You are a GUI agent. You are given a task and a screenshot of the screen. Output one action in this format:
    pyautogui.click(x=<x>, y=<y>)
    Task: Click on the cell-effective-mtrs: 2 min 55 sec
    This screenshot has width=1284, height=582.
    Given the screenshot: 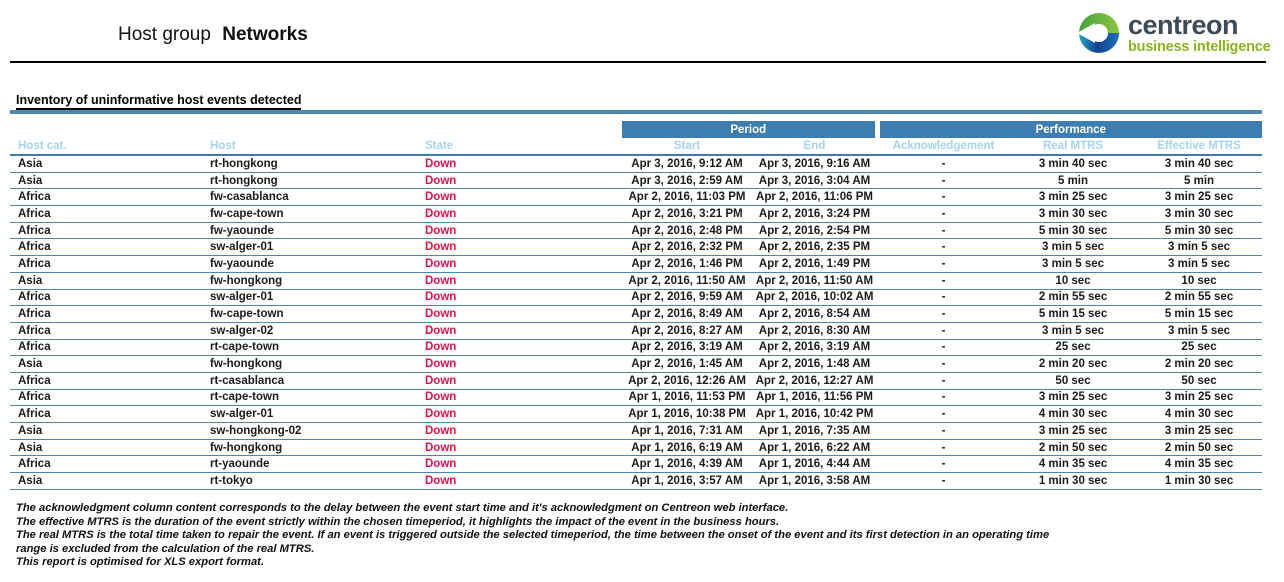 What is the action you would take?
    pyautogui.click(x=1199, y=298)
    